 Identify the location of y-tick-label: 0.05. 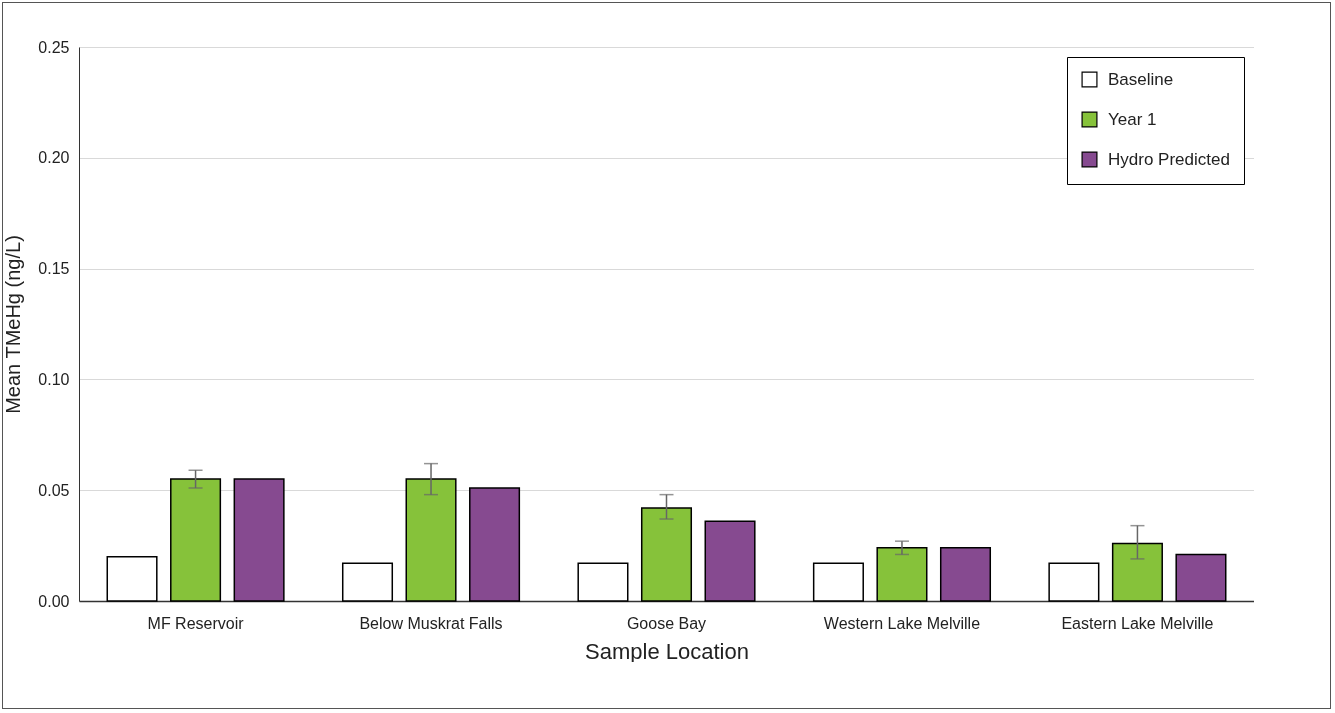
(54, 490).